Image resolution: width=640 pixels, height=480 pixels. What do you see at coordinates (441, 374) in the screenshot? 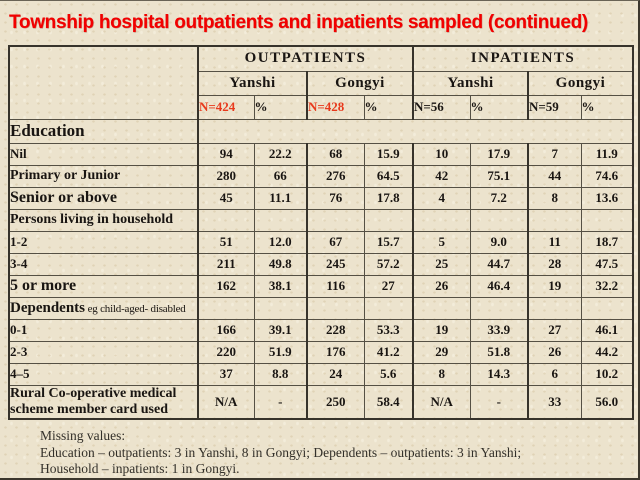
I see `value-cell: 8` at bounding box center [441, 374].